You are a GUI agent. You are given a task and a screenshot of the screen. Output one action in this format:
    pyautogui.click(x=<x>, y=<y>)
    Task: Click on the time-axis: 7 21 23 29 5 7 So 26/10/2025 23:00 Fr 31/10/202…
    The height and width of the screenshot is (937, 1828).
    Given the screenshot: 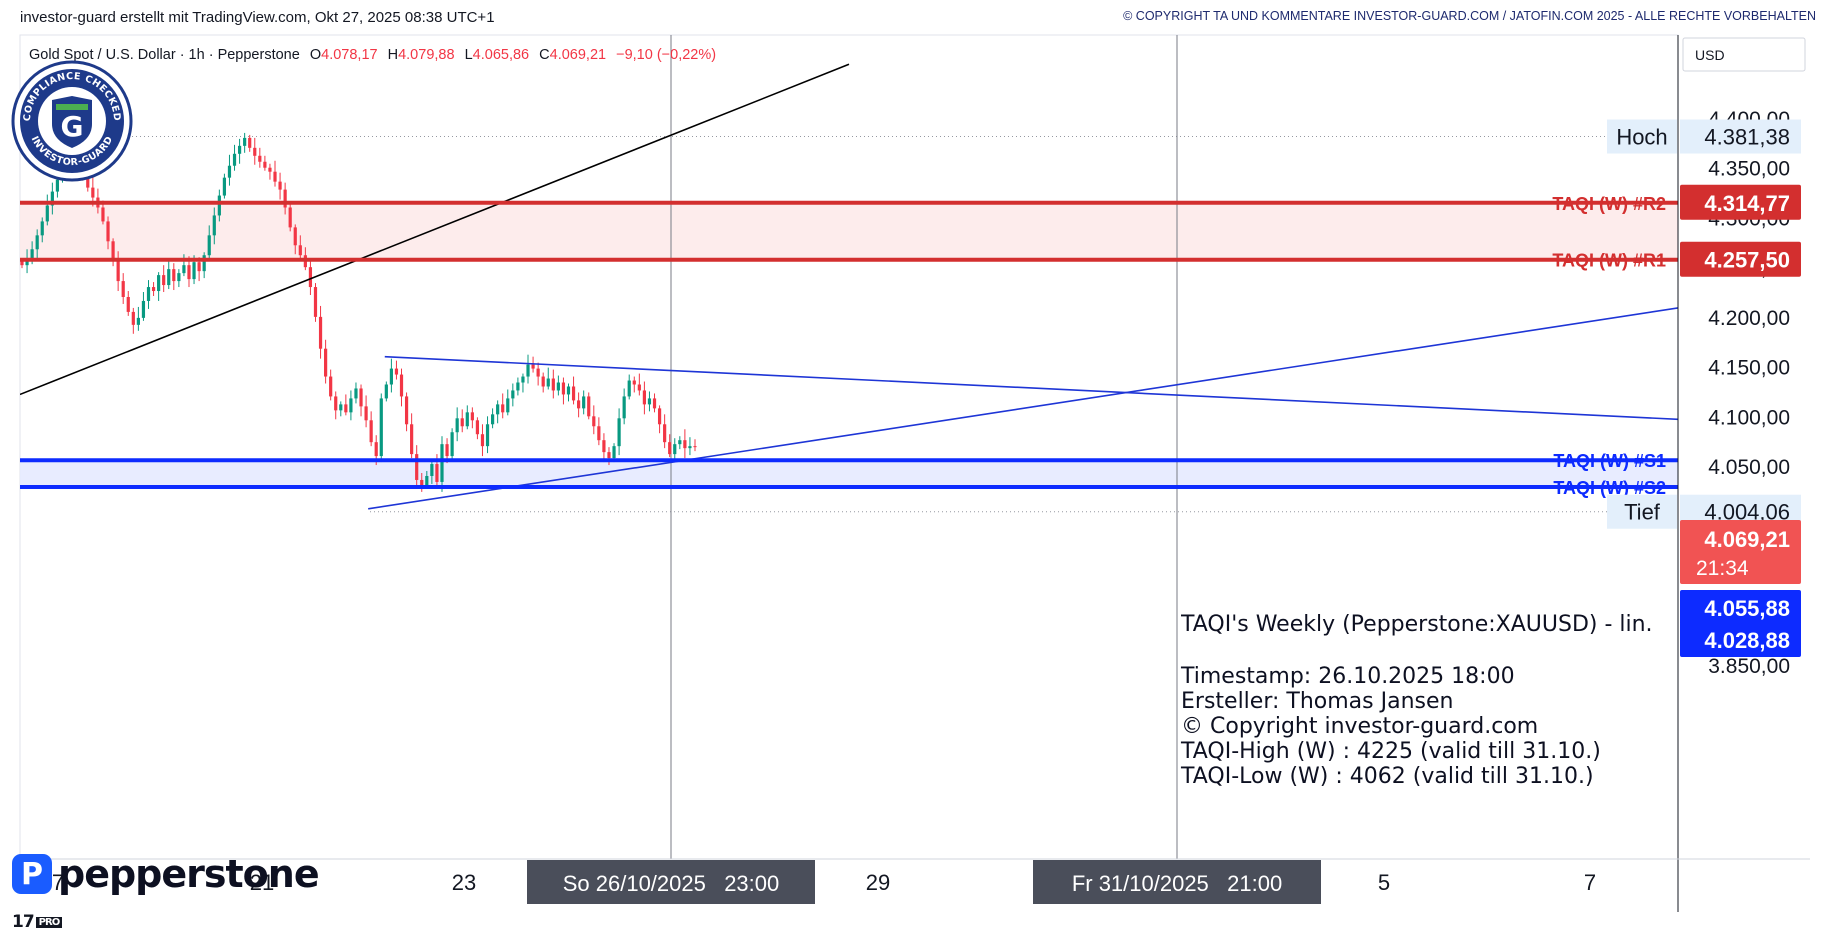 What is the action you would take?
    pyautogui.click(x=824, y=882)
    